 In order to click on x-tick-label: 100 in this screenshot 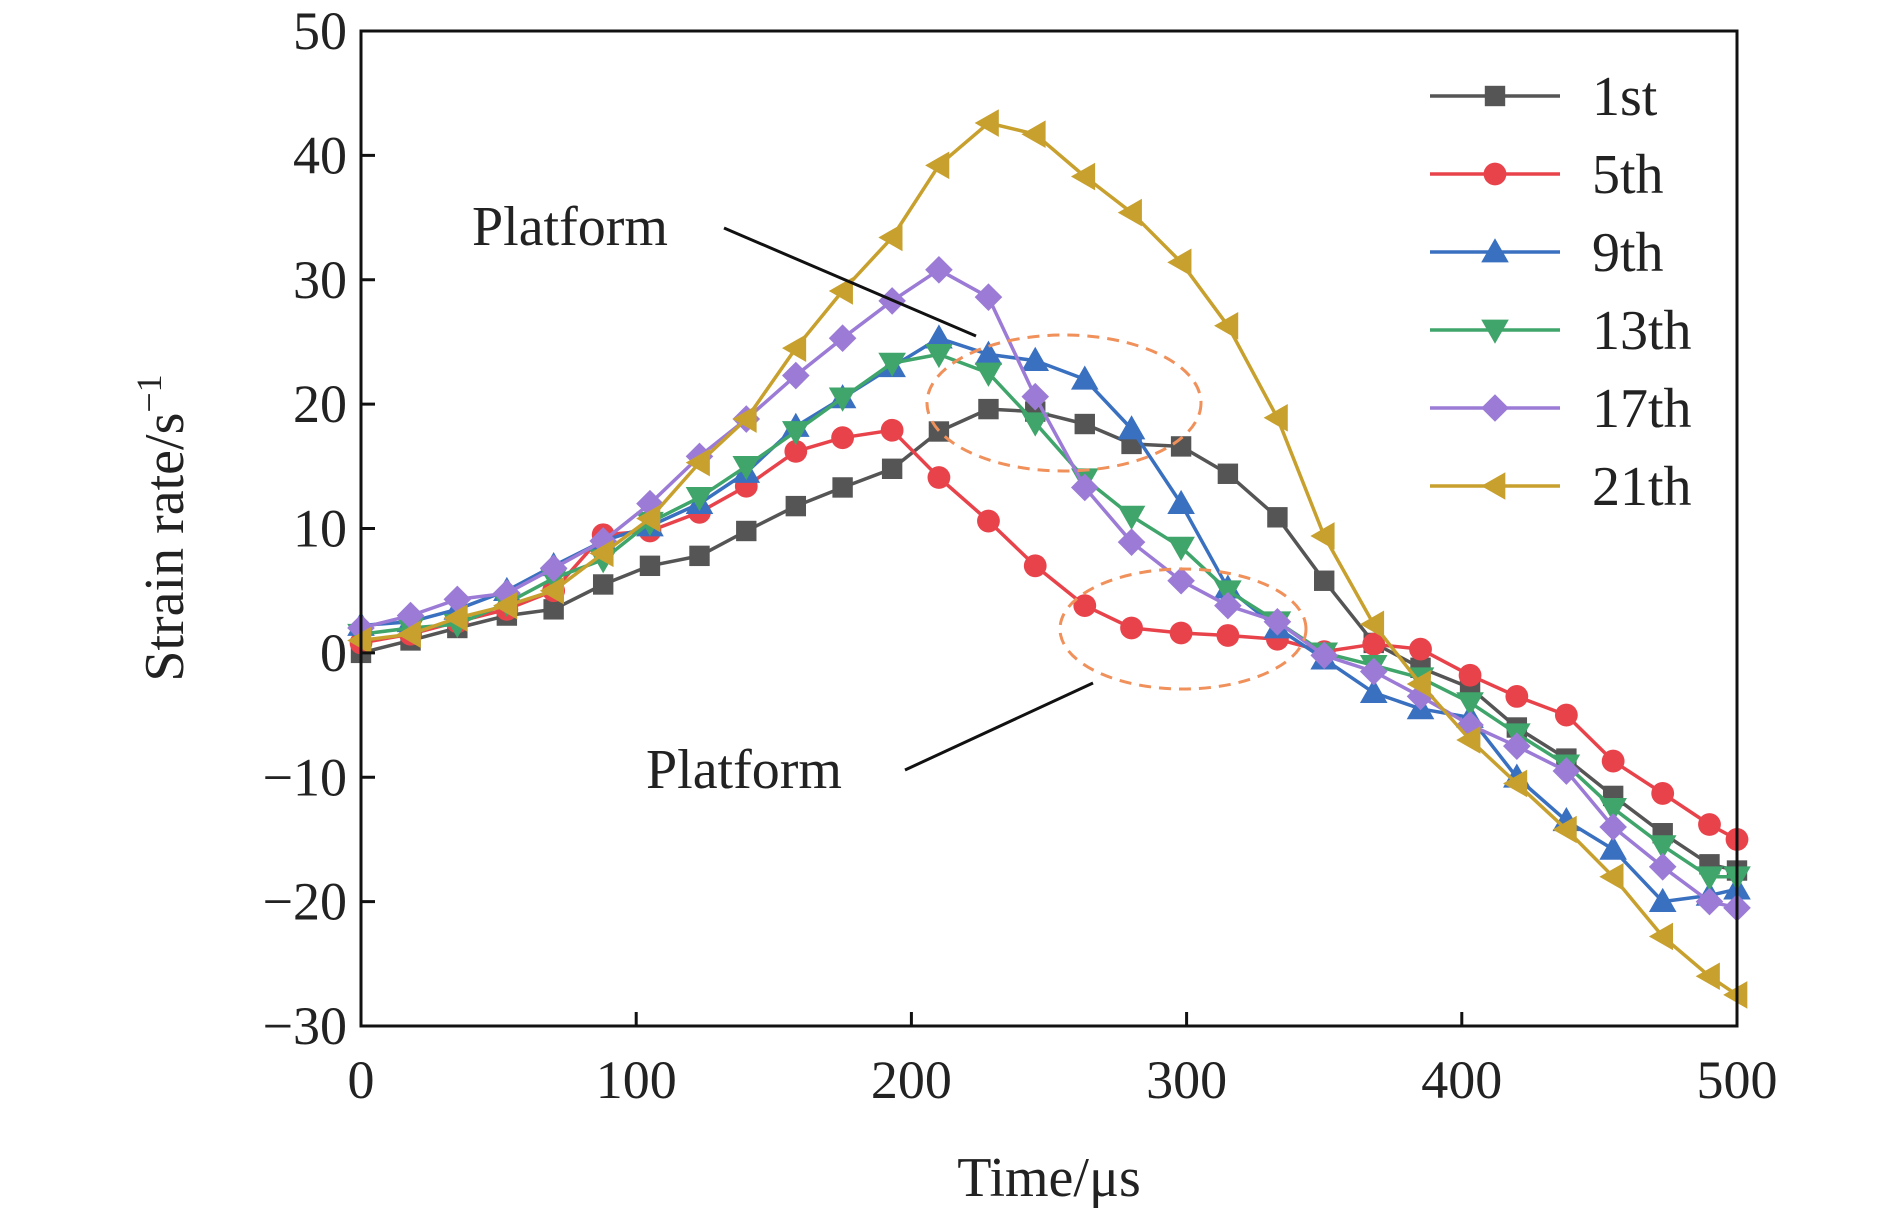, I will do `click(636, 1080)`.